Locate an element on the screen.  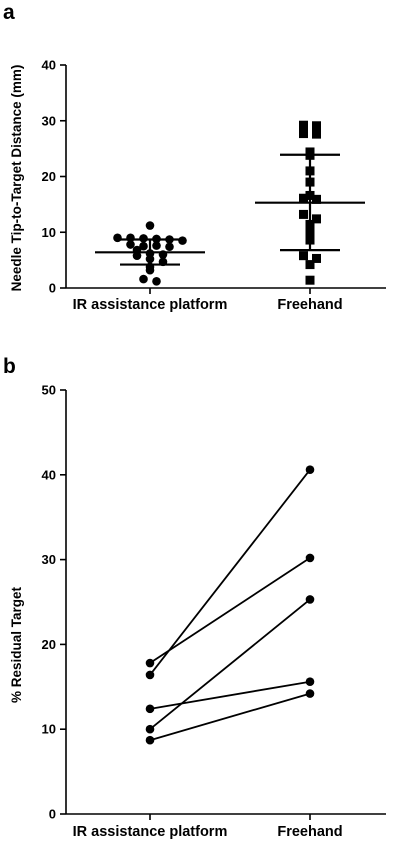
panel-a-x-tick-label: IR assistance platform is located at coordinates (150, 305).